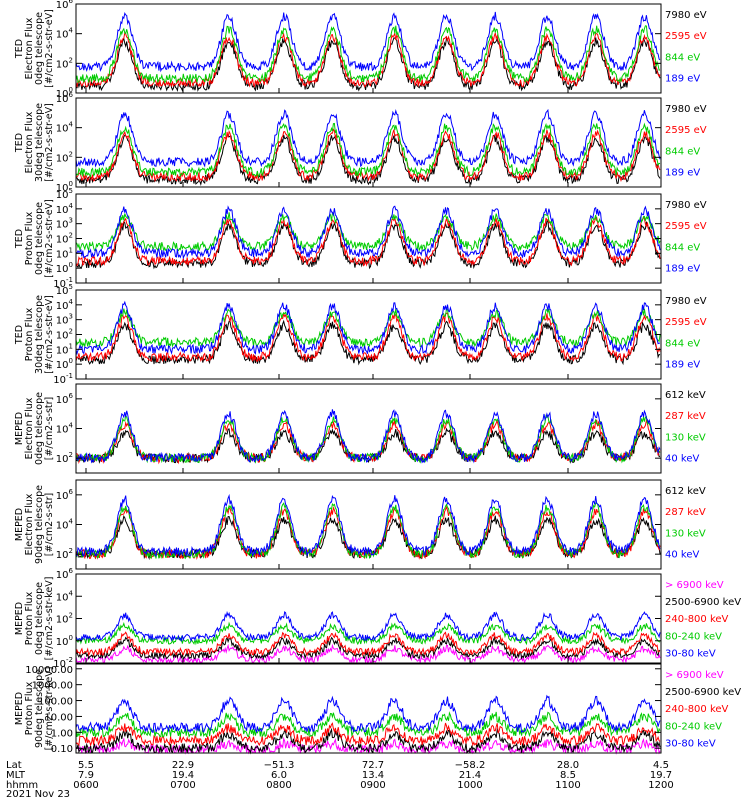 This screenshot has width=750, height=800. What do you see at coordinates (64, 320) in the screenshot?
I see `y-tick-label: 10³` at bounding box center [64, 320].